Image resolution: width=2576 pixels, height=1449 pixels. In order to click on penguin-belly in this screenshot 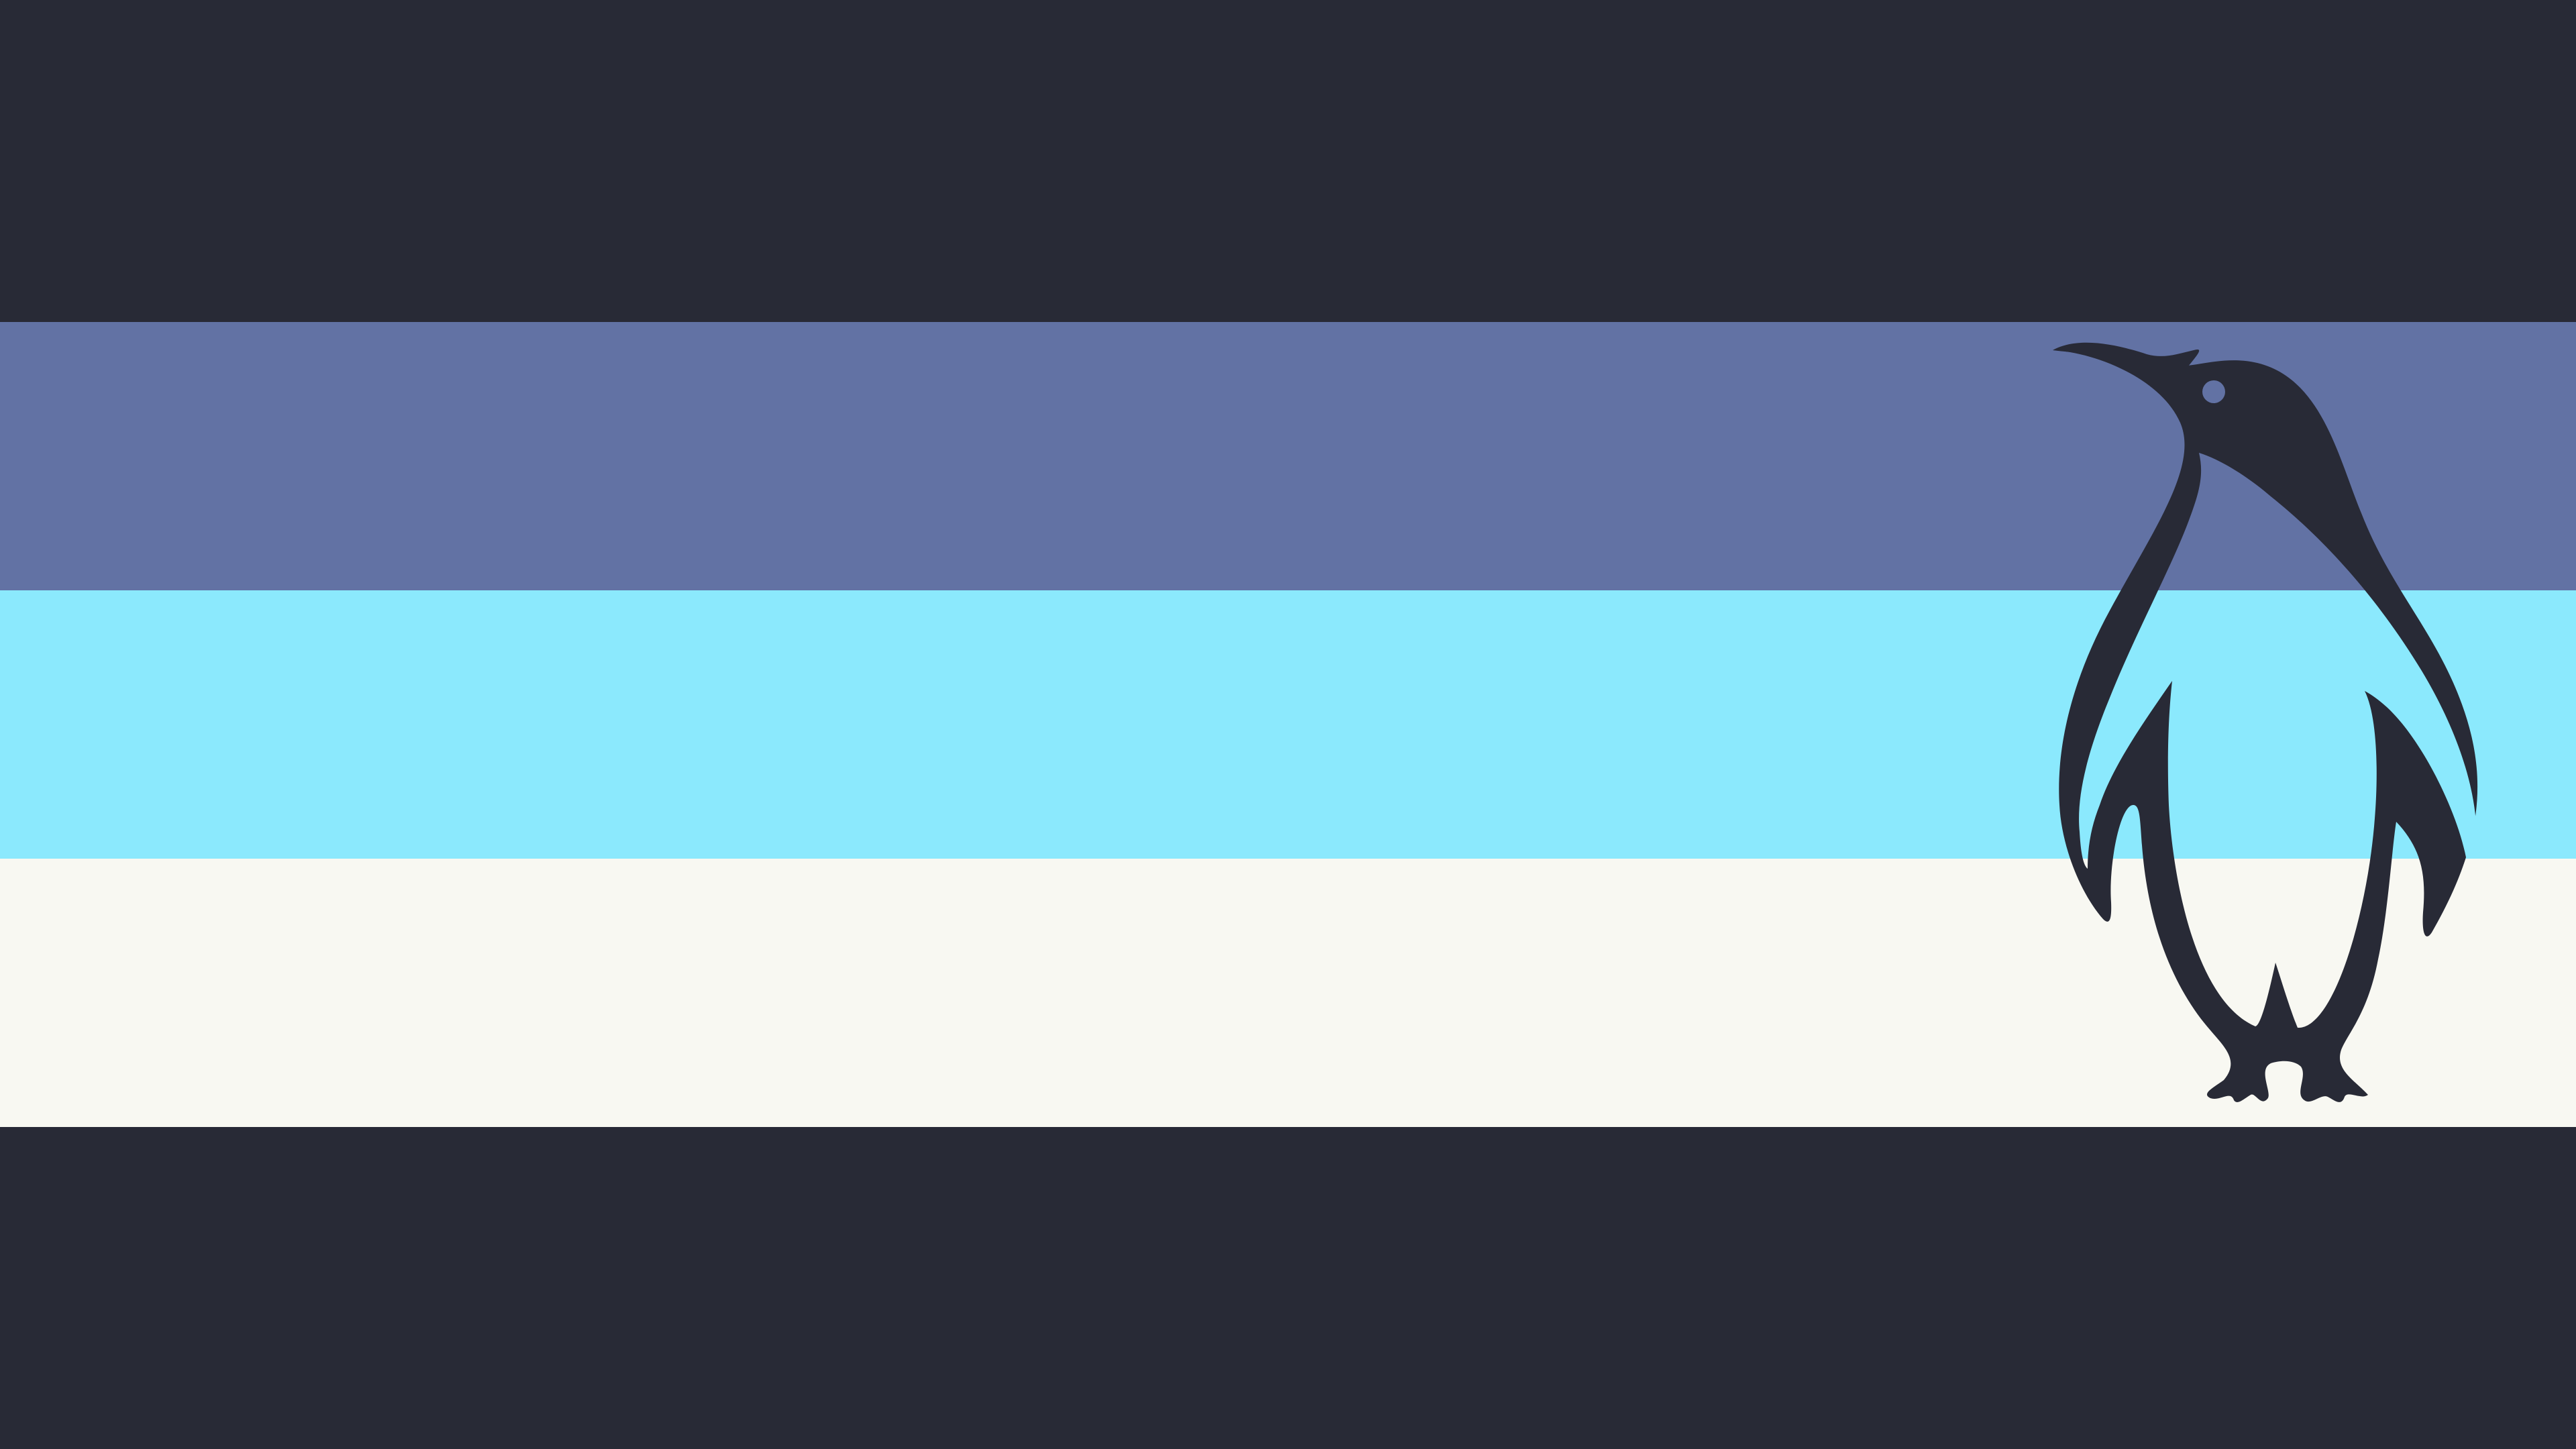, I will do `click(2278, 740)`.